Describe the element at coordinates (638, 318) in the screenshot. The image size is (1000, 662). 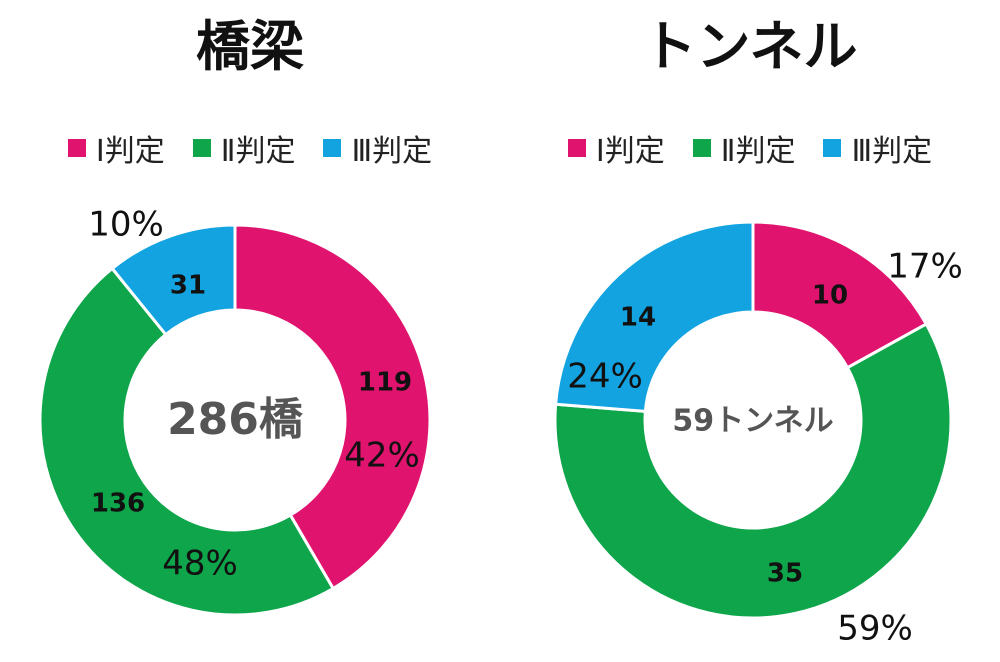
I see `slice-value-label: 14` at that location.